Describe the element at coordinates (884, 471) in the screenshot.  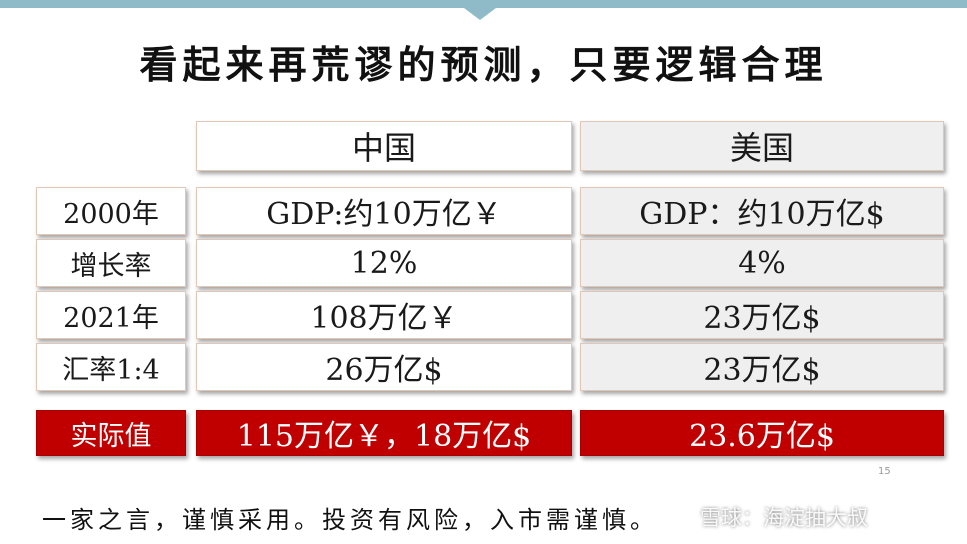
I see `page-number: 15` at that location.